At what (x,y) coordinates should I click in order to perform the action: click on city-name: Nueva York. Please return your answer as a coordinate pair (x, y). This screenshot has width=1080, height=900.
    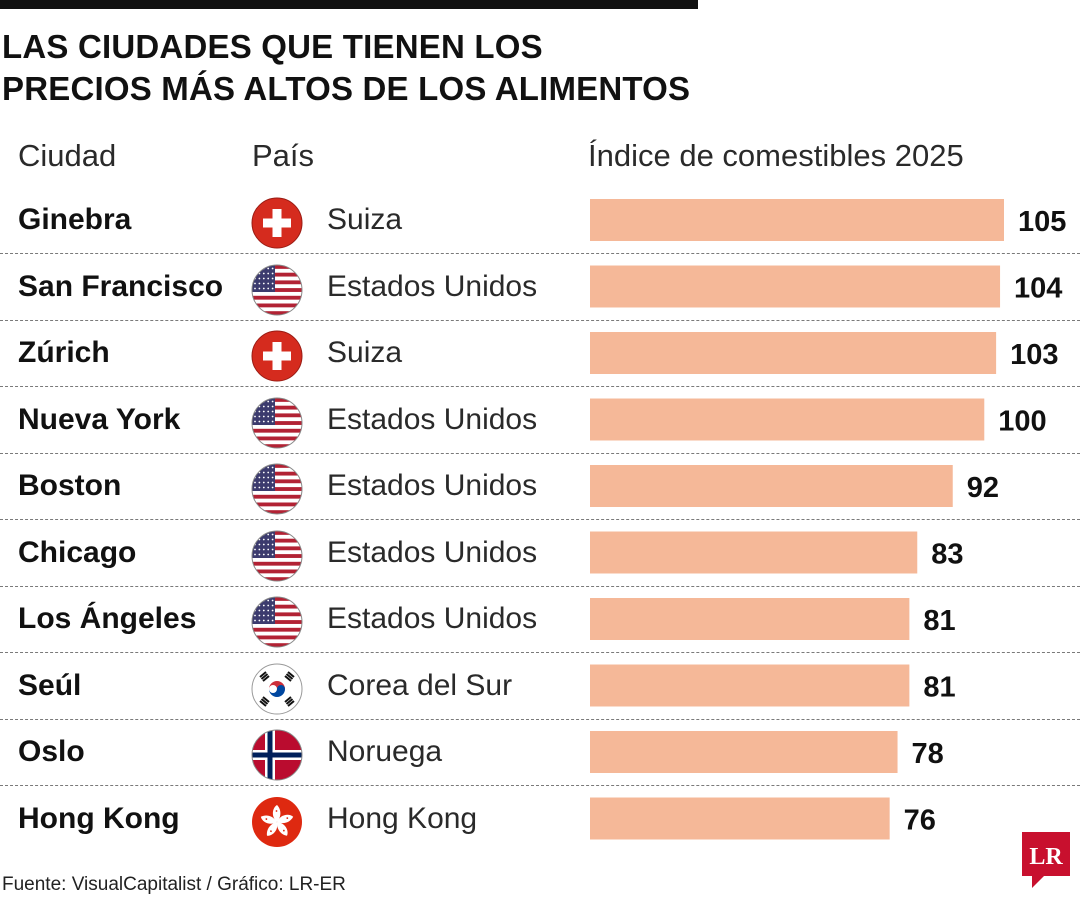
    Looking at the image, I should click on (99, 419).